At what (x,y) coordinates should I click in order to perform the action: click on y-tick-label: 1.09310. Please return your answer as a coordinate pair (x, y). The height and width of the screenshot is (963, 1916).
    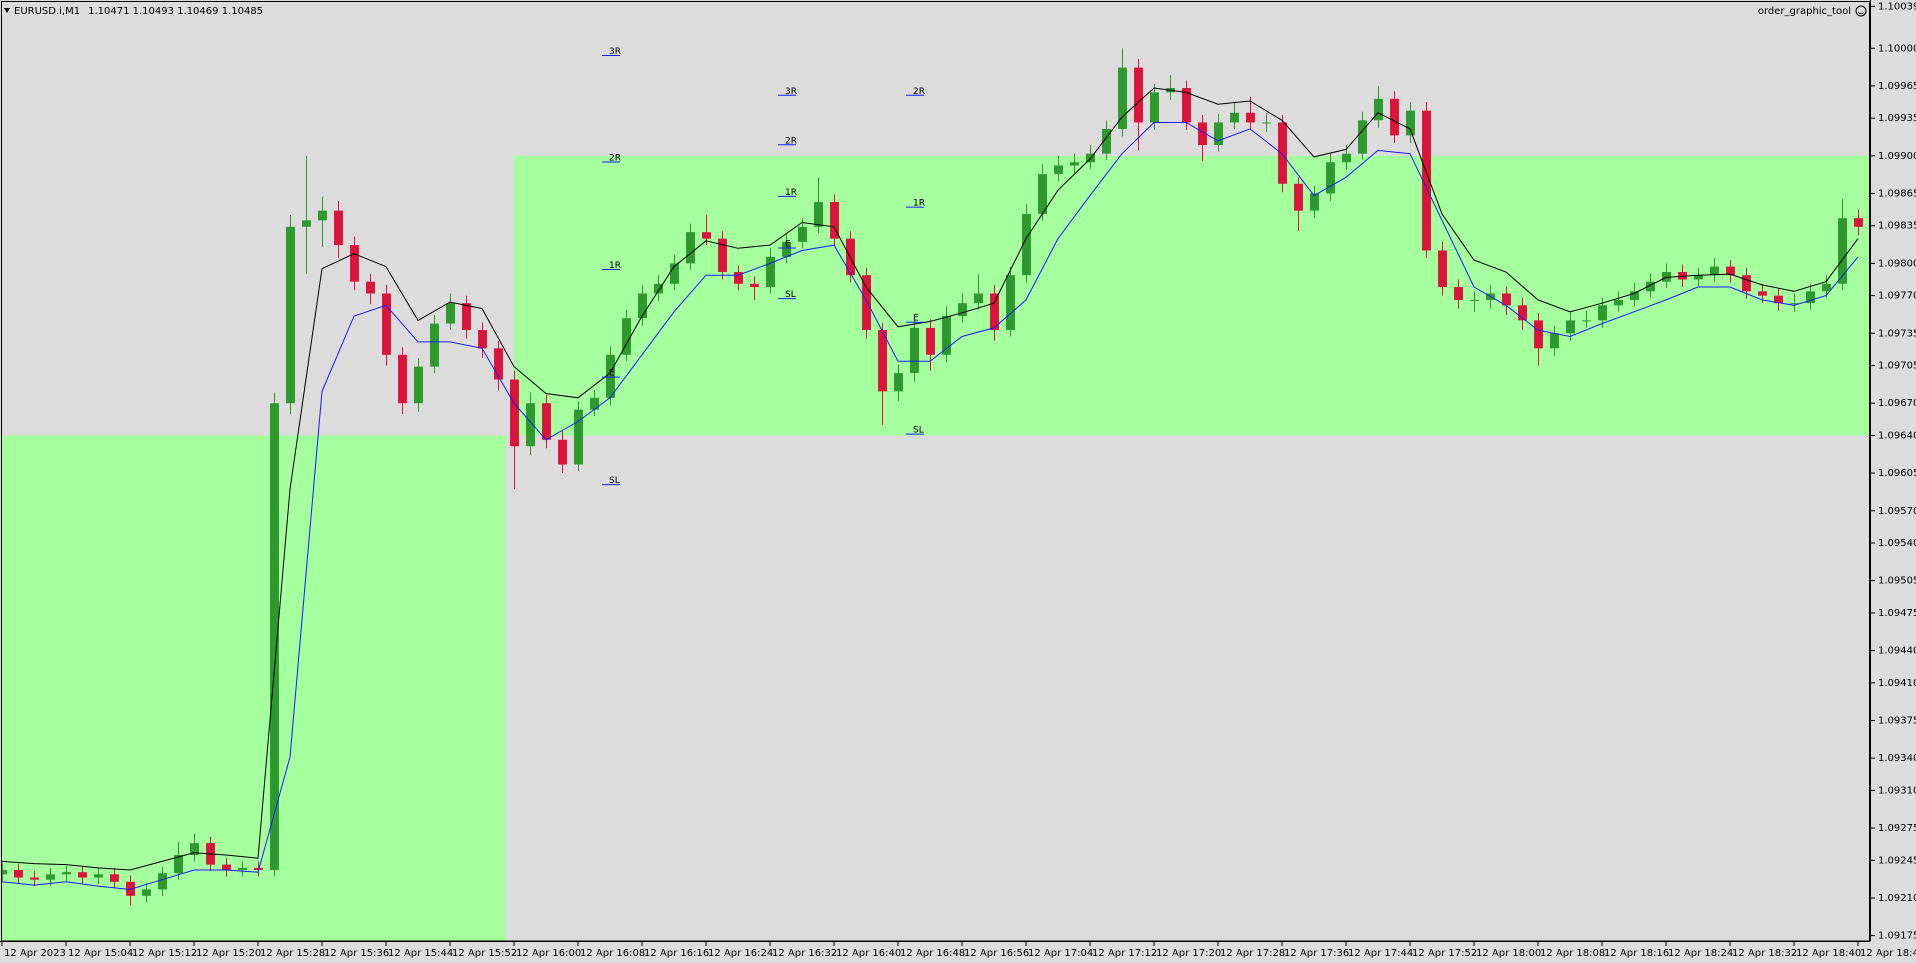
    Looking at the image, I should click on (1897, 790).